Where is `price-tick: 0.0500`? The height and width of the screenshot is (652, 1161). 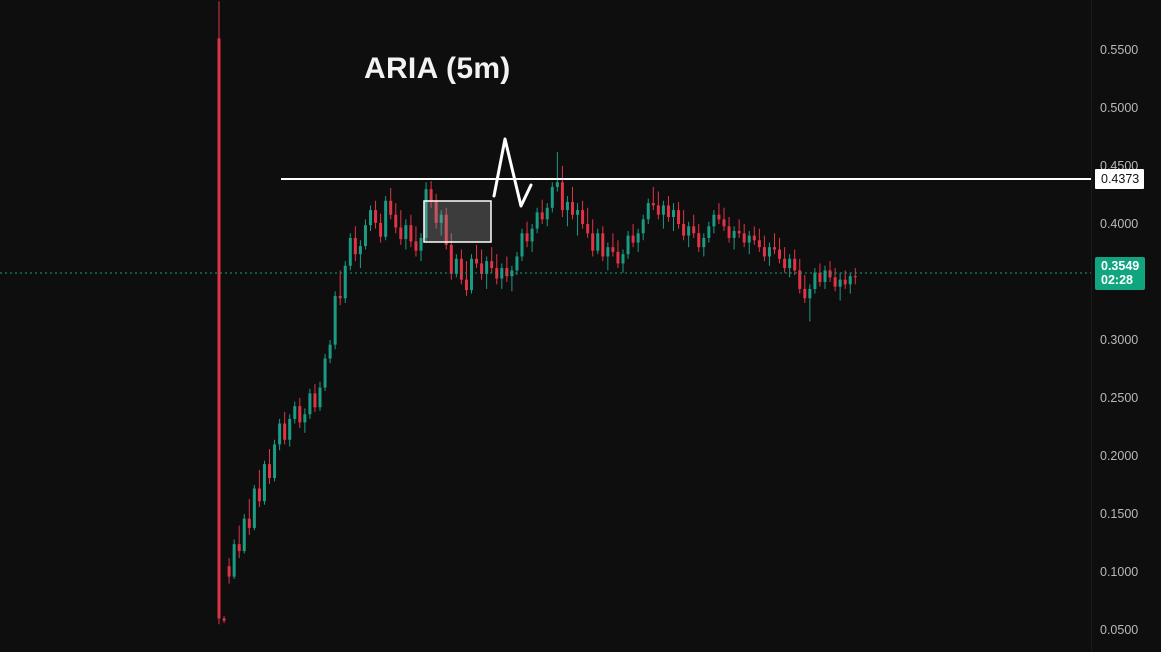
price-tick: 0.0500 is located at coordinates (1119, 630).